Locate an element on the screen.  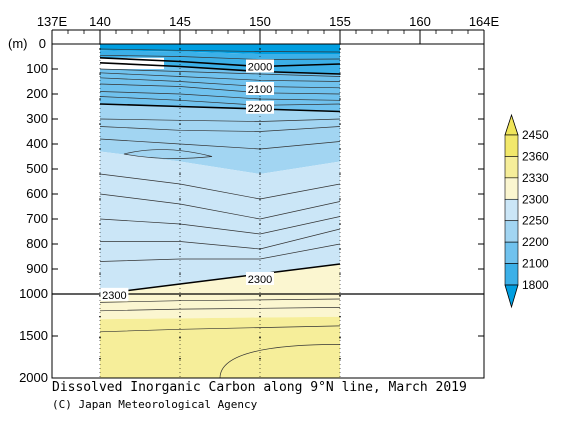
y-tick-label: 400 is located at coordinates (37, 143).